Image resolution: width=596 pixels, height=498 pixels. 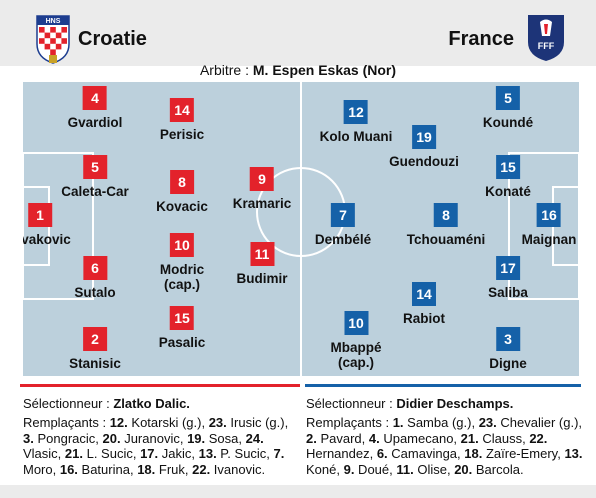 I want to click on away-divider, so click(x=443, y=385).